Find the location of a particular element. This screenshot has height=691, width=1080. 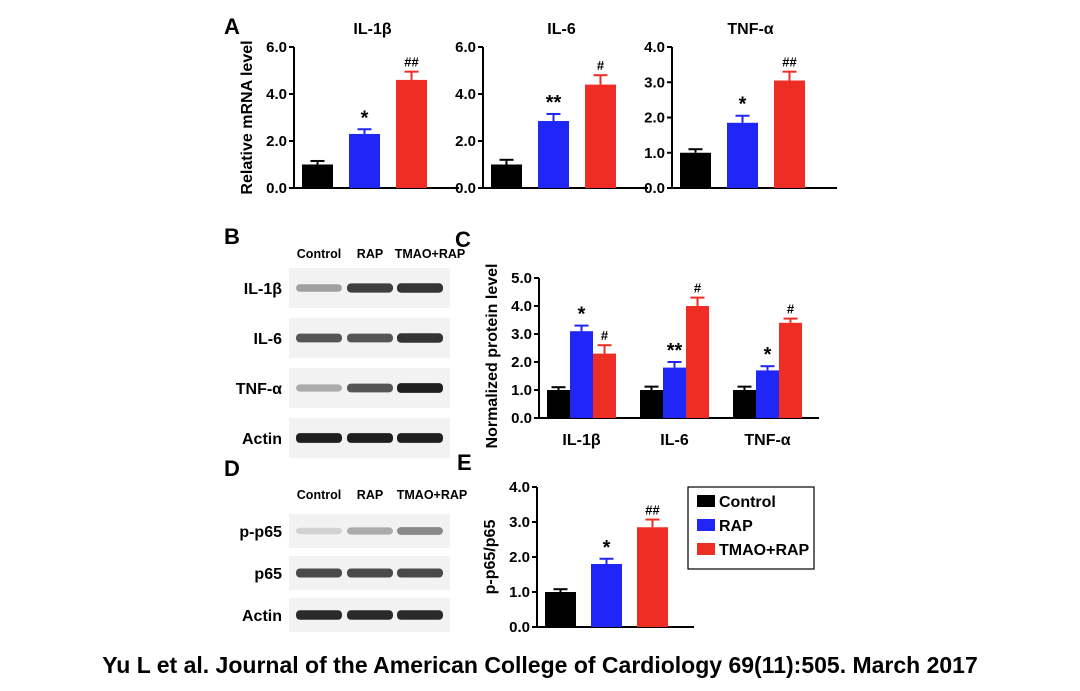

western-blot-b: Control RAP TMAO+RAP IL-1β IL-6 TNF-α Actin is located at coordinates (351, 352).